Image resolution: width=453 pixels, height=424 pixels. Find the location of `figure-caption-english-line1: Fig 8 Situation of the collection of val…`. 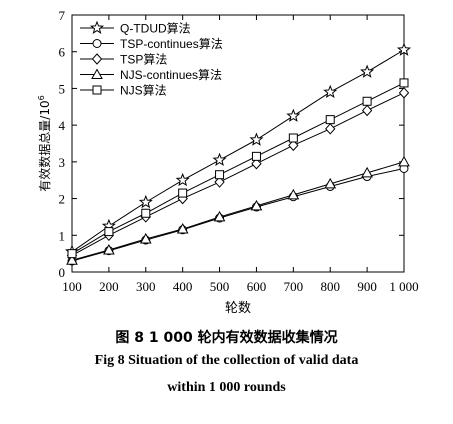

figure-caption-english-line1: Fig 8 Situation of the collection of val… is located at coordinates (226, 360).